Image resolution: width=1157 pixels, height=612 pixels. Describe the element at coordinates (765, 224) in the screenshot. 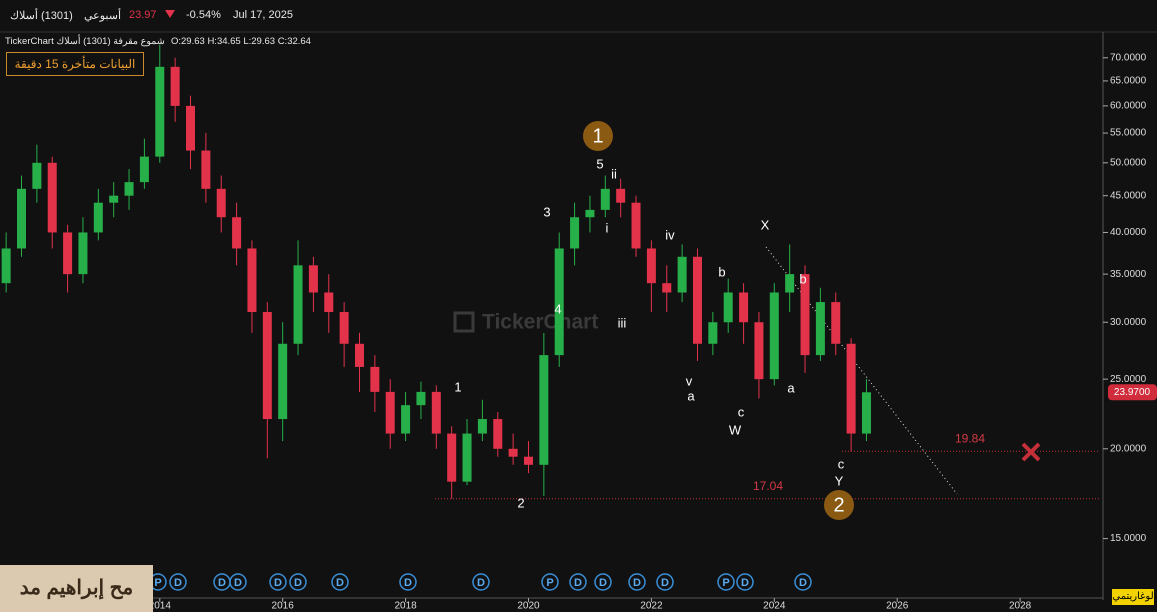

I see `wave-label: X` at that location.